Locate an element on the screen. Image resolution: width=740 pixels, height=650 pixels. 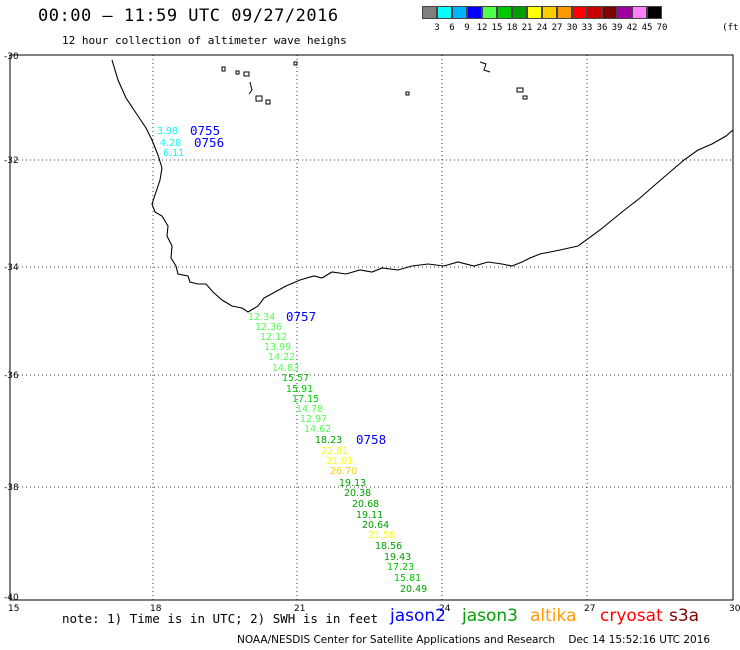
swh-value: 21.58 is located at coordinates (381, 535).